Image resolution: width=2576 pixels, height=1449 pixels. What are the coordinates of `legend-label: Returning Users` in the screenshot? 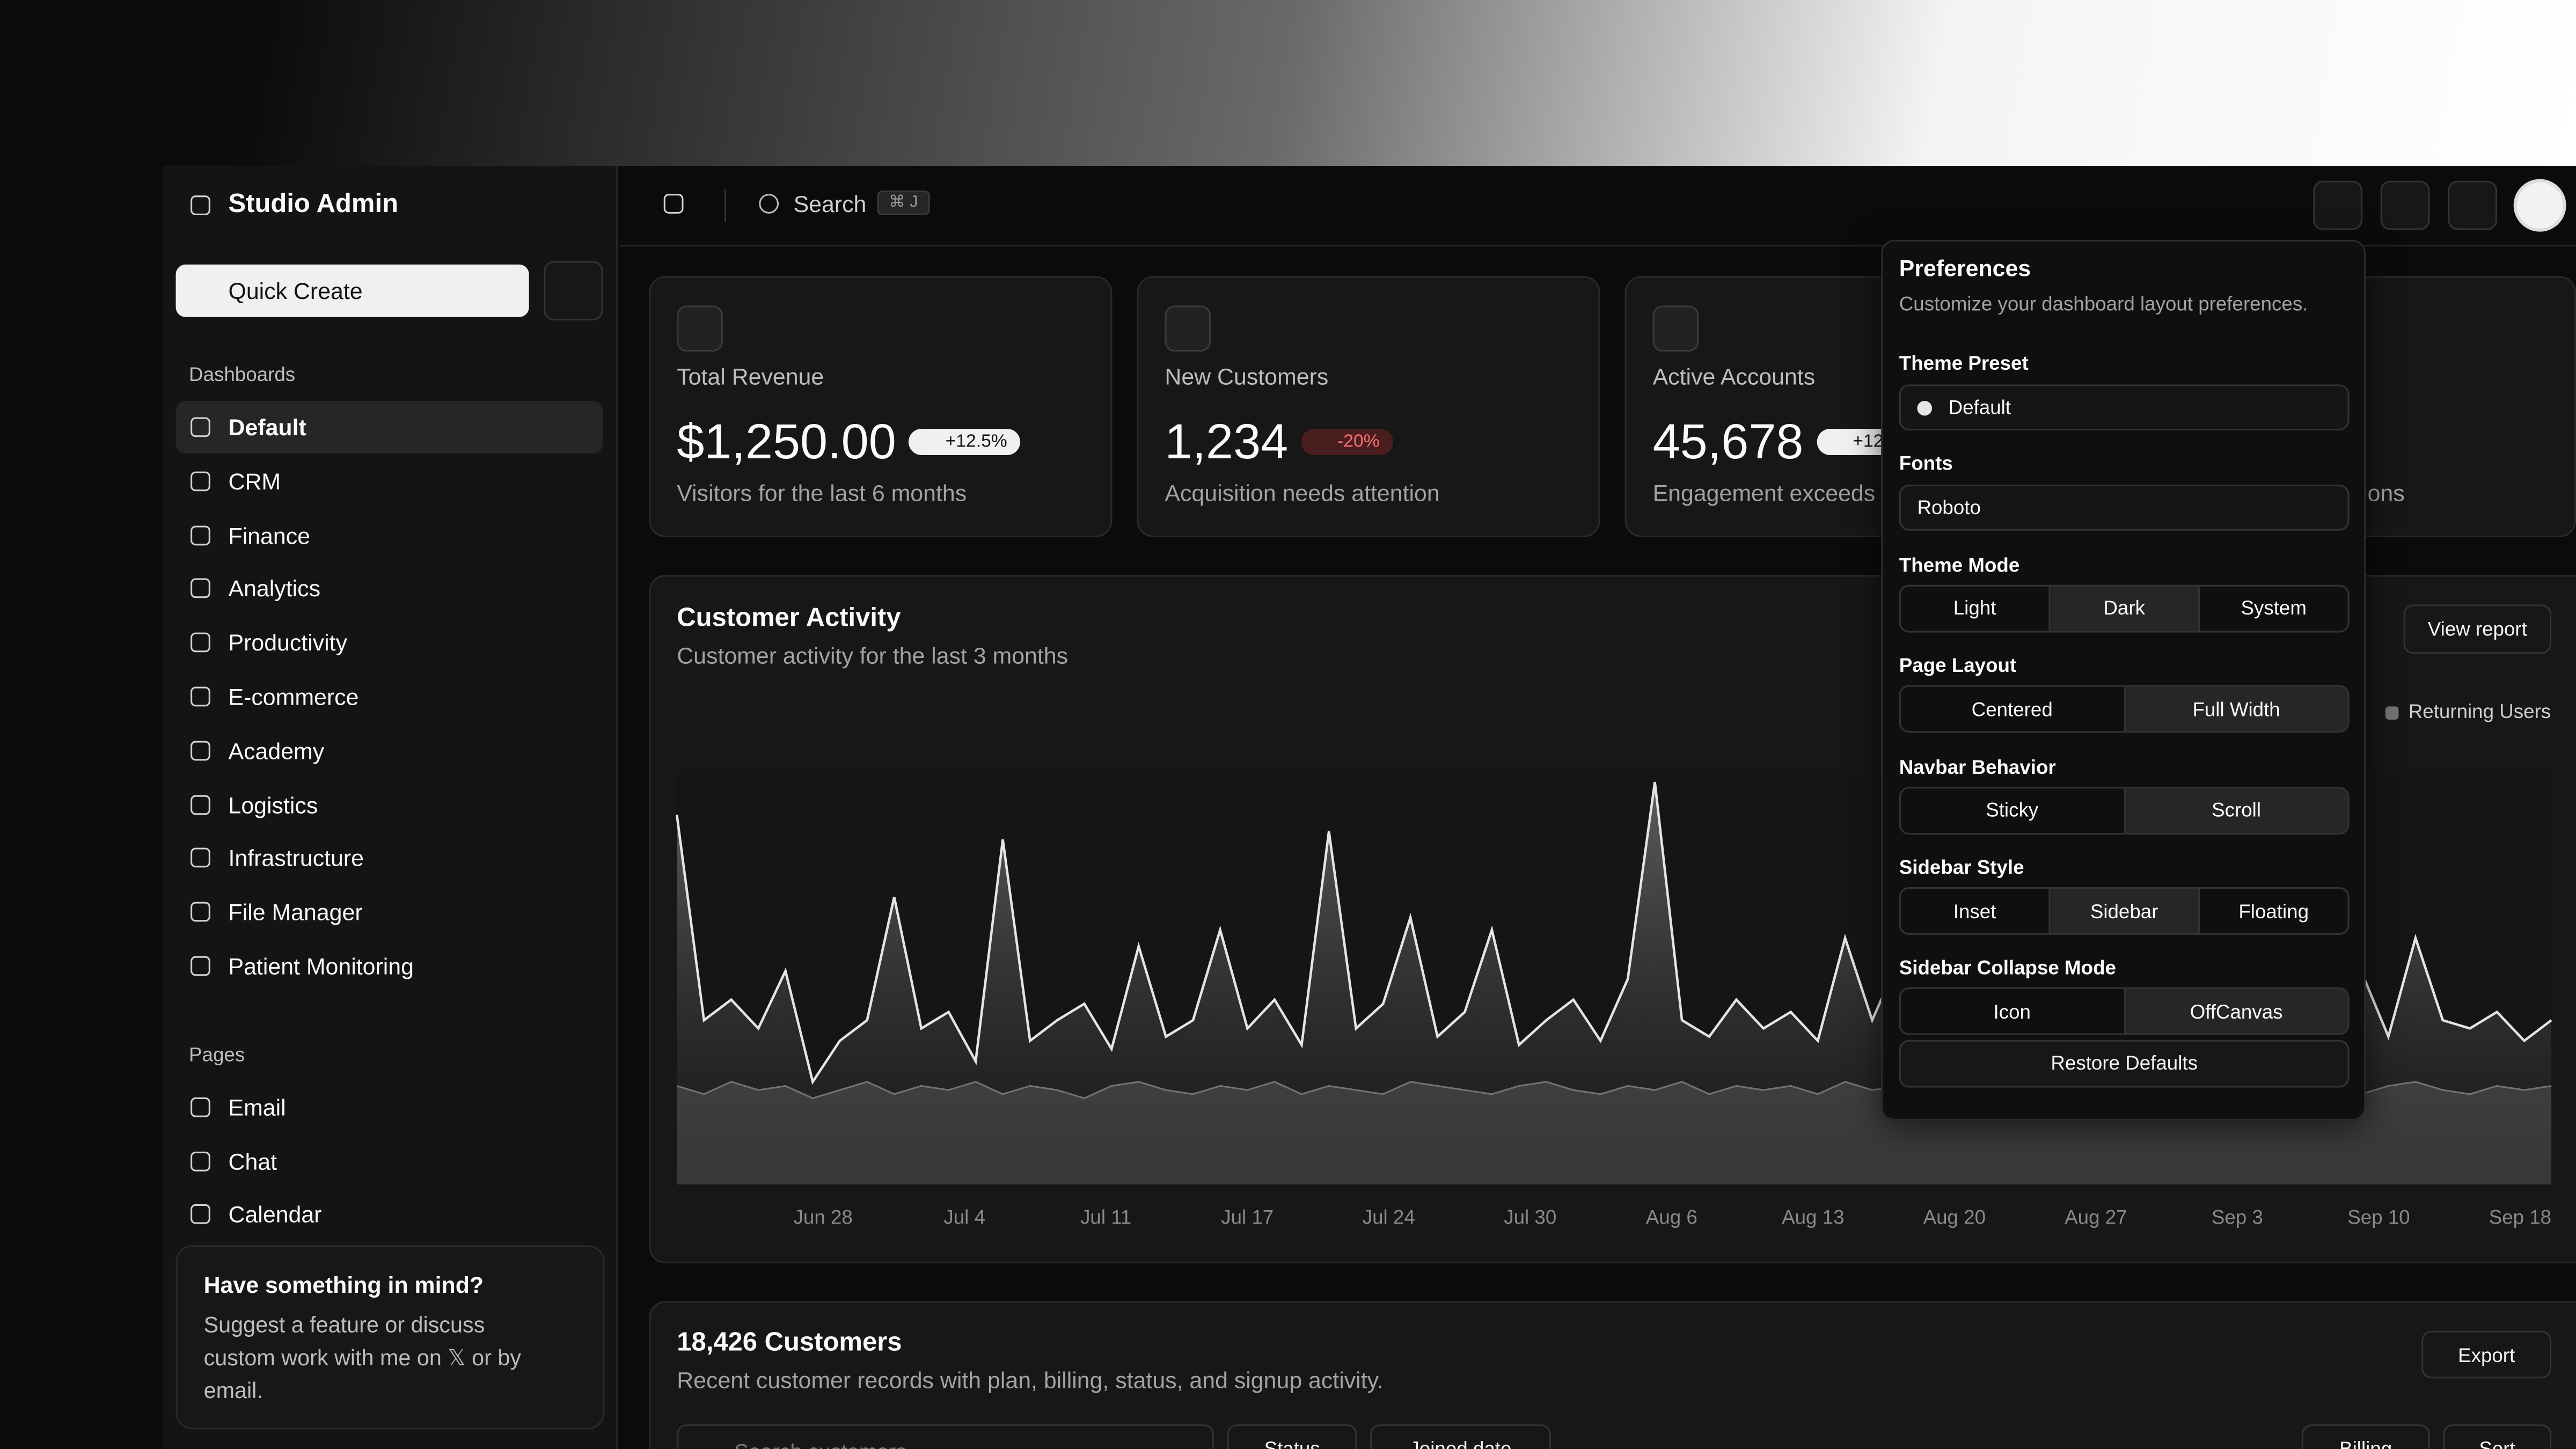 It's located at (2479, 711).